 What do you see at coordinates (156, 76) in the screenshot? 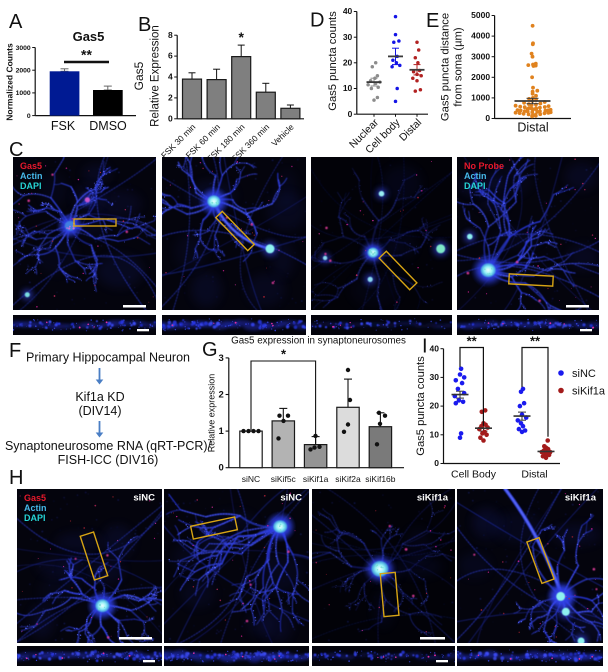
I see `svg-text: Relative Expression` at bounding box center [156, 76].